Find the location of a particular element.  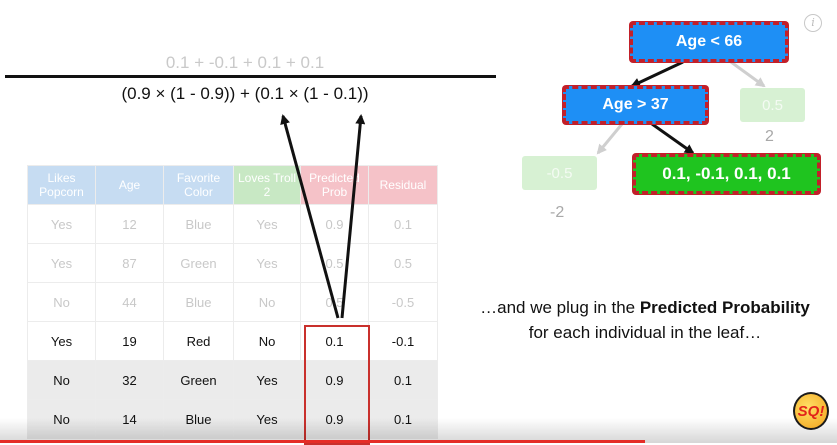

pointer-arrow-left is located at coordinates (310, 216).